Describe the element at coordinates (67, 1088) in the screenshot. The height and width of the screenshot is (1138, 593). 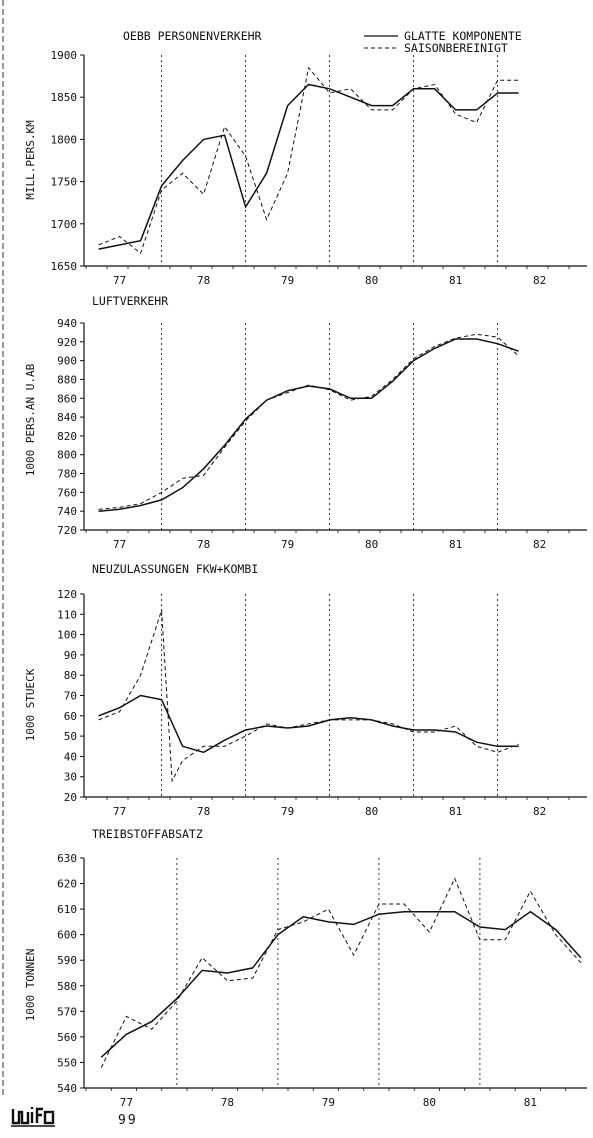
I see `y-tick-label: 540` at that location.